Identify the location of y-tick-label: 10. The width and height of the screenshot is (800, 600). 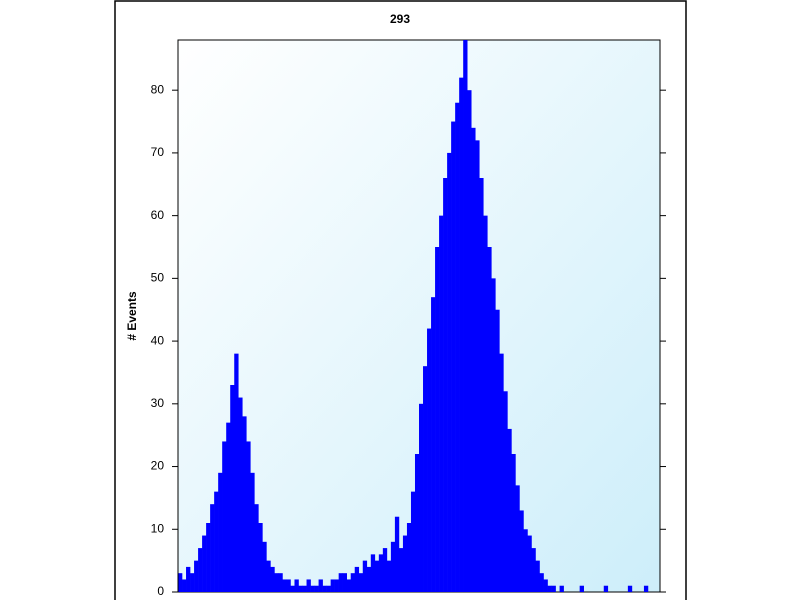
(158, 528).